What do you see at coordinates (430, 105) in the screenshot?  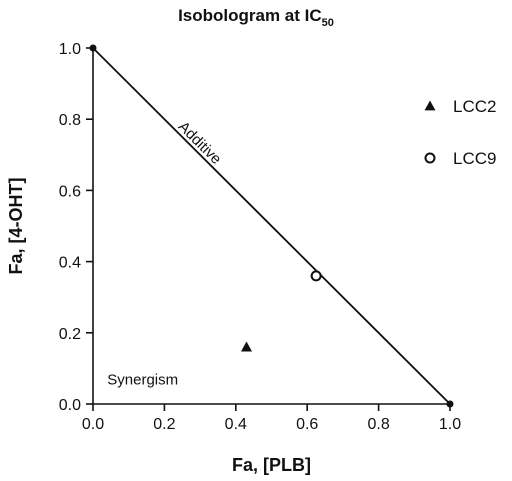 I see `legend-marker-lcc2` at bounding box center [430, 105].